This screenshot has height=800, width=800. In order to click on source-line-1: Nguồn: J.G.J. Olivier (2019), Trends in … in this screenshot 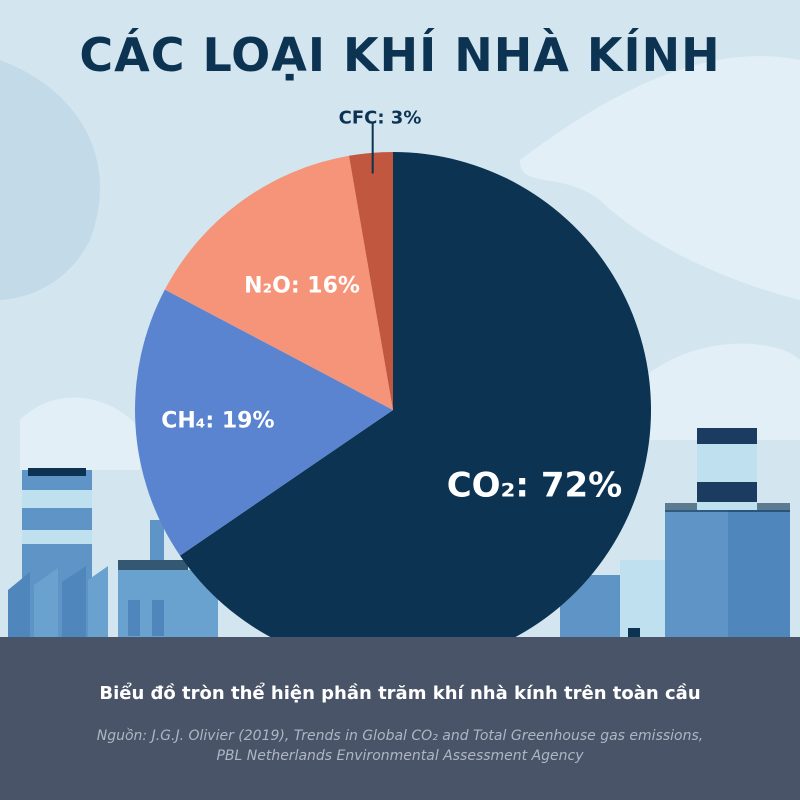, I will do `click(400, 736)`.